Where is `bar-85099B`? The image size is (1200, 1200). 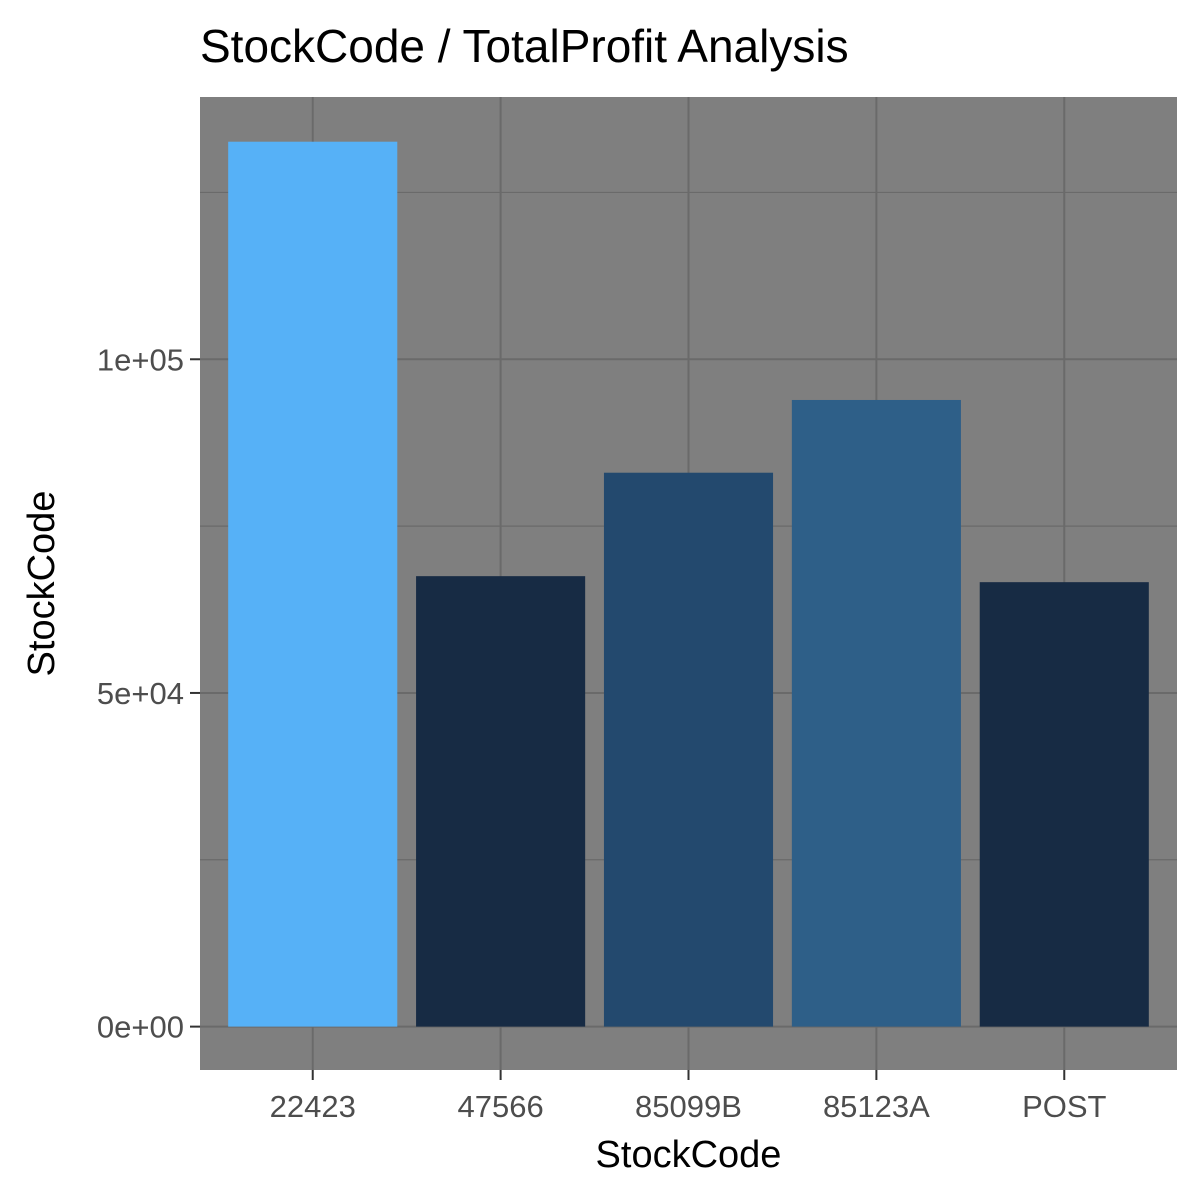
bar-85099B is located at coordinates (688, 749).